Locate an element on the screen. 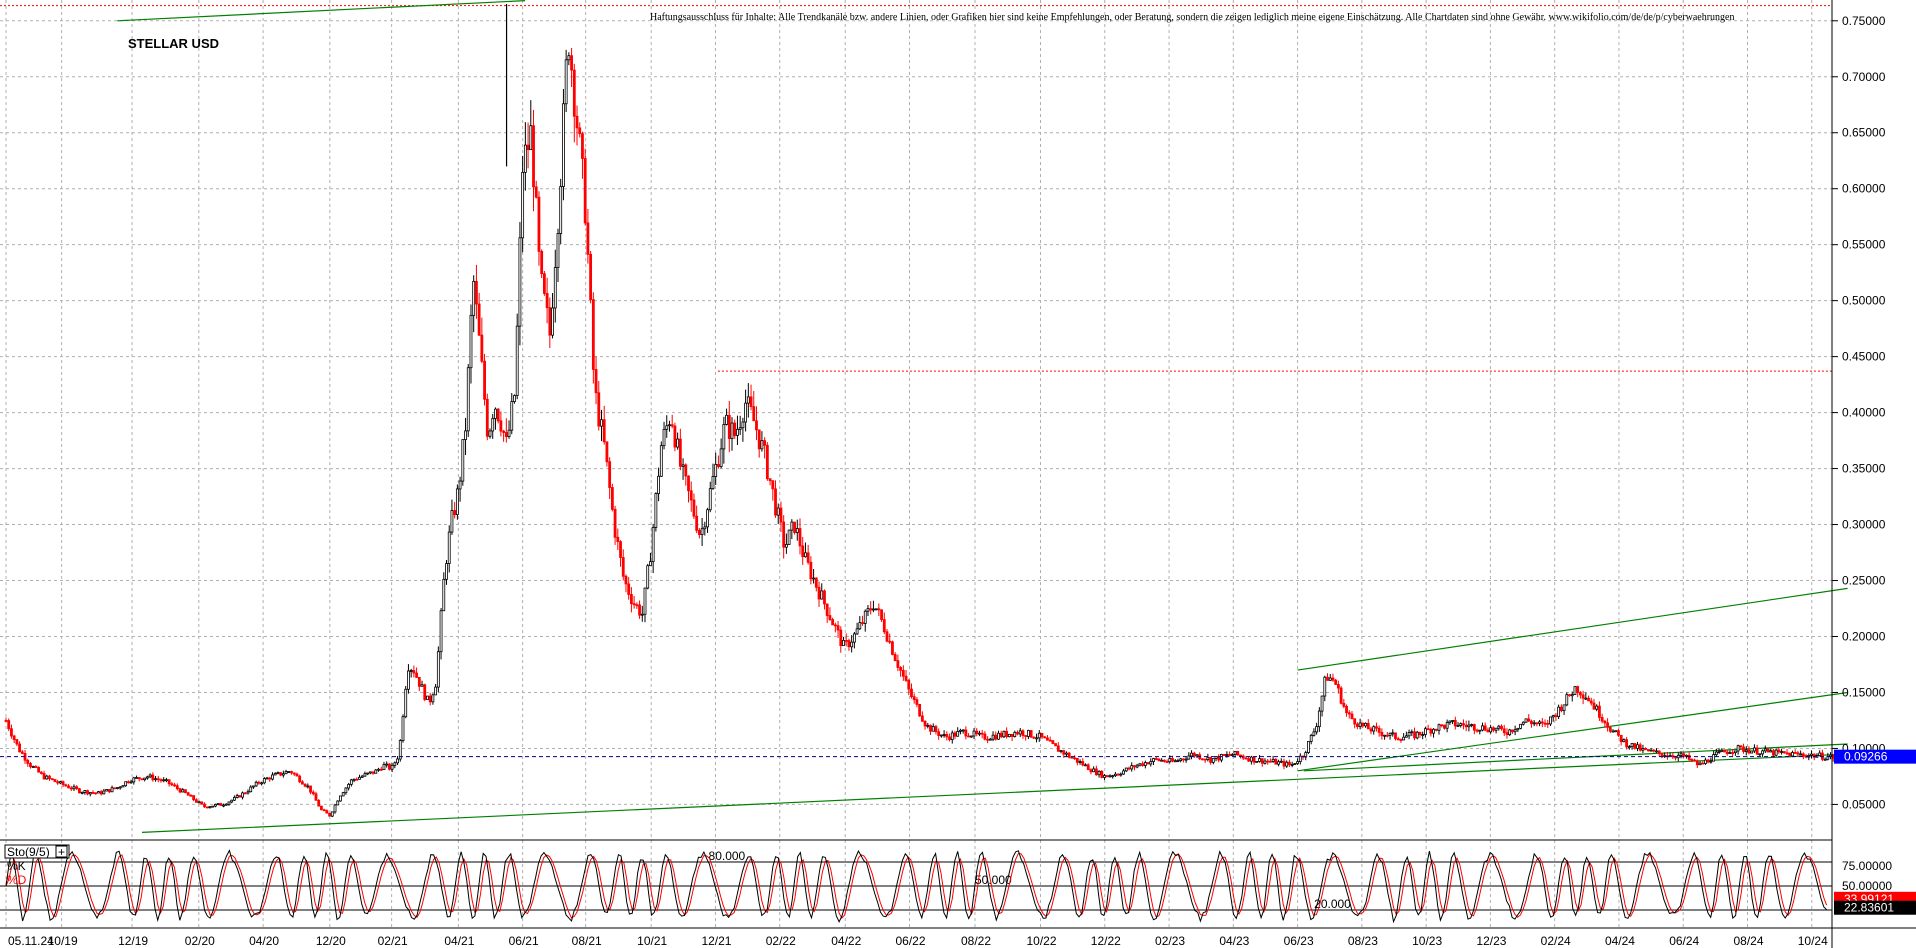 The width and height of the screenshot is (1916, 948). price-tick-label: 0.75000 is located at coordinates (1864, 21).